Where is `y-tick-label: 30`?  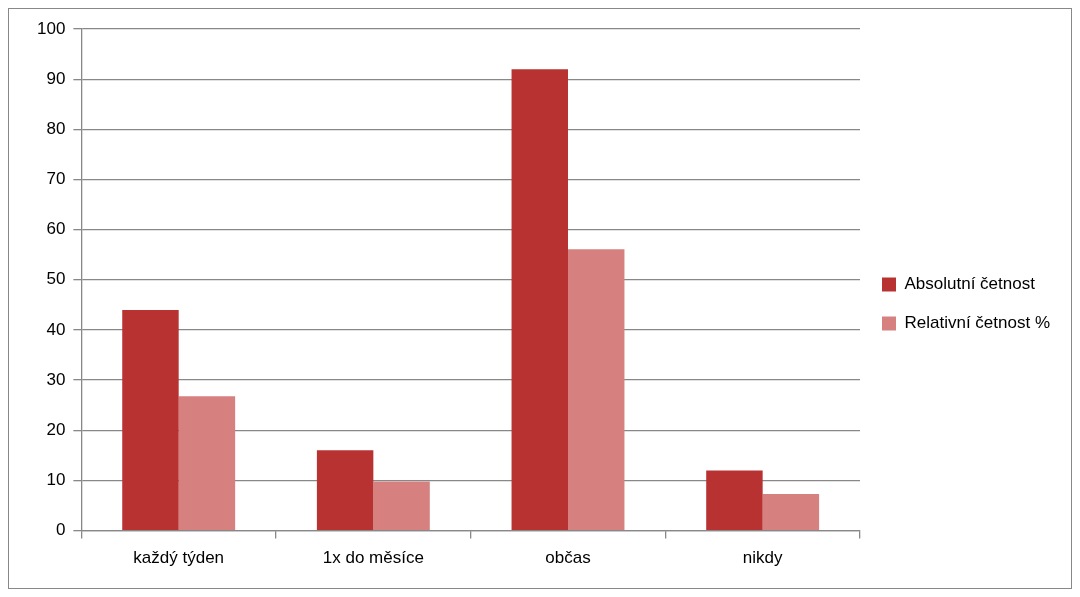 y-tick-label: 30 is located at coordinates (56, 379).